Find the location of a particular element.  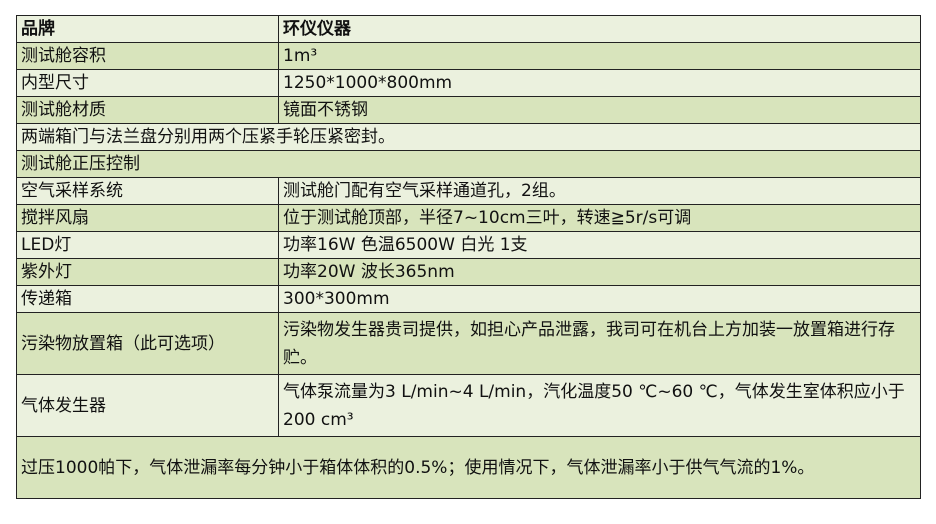

spec-value: 功率16W 色温6500W 白光 1支 is located at coordinates (599, 245).